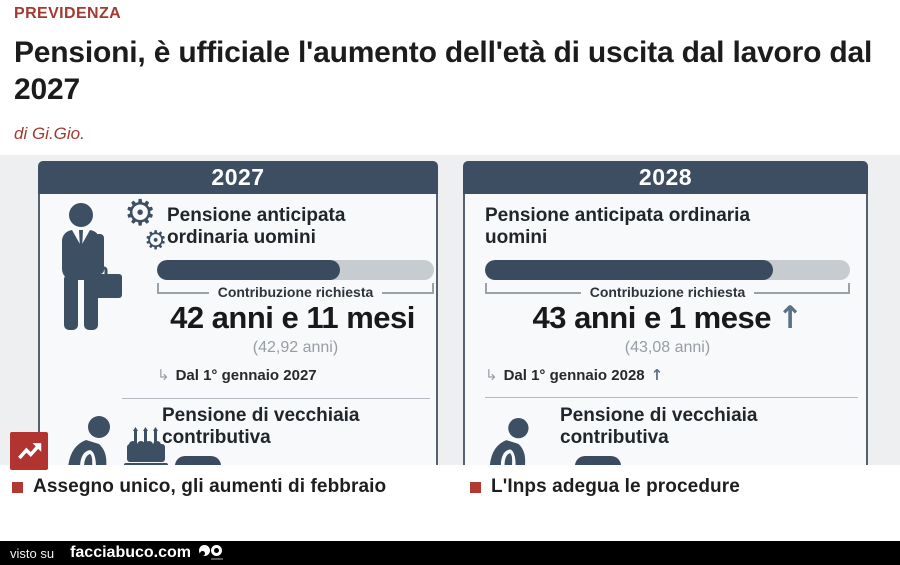 This screenshot has height=565, width=900. Describe the element at coordinates (652, 317) in the screenshot. I see `main-value-text: 43 anni e 1 mese` at that location.